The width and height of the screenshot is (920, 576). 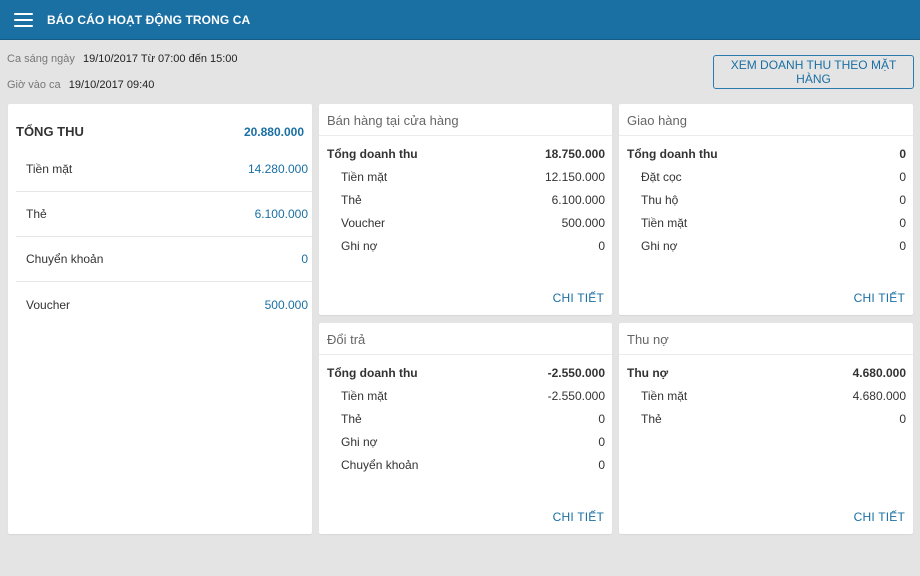 I want to click on total-label: TỔNG THU, so click(x=50, y=131).